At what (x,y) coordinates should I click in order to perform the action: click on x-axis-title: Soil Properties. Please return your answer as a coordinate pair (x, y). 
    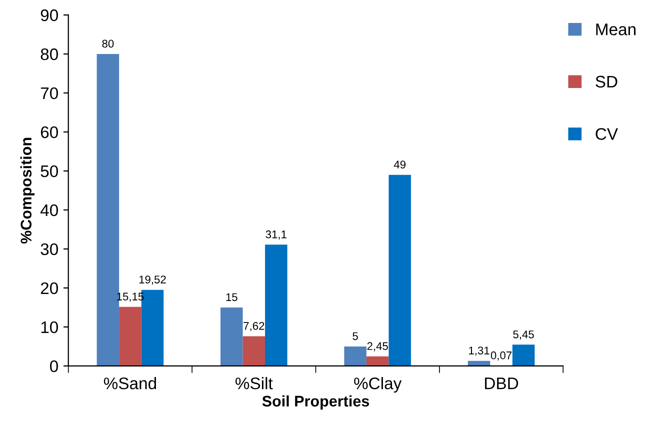
    Looking at the image, I should click on (316, 402).